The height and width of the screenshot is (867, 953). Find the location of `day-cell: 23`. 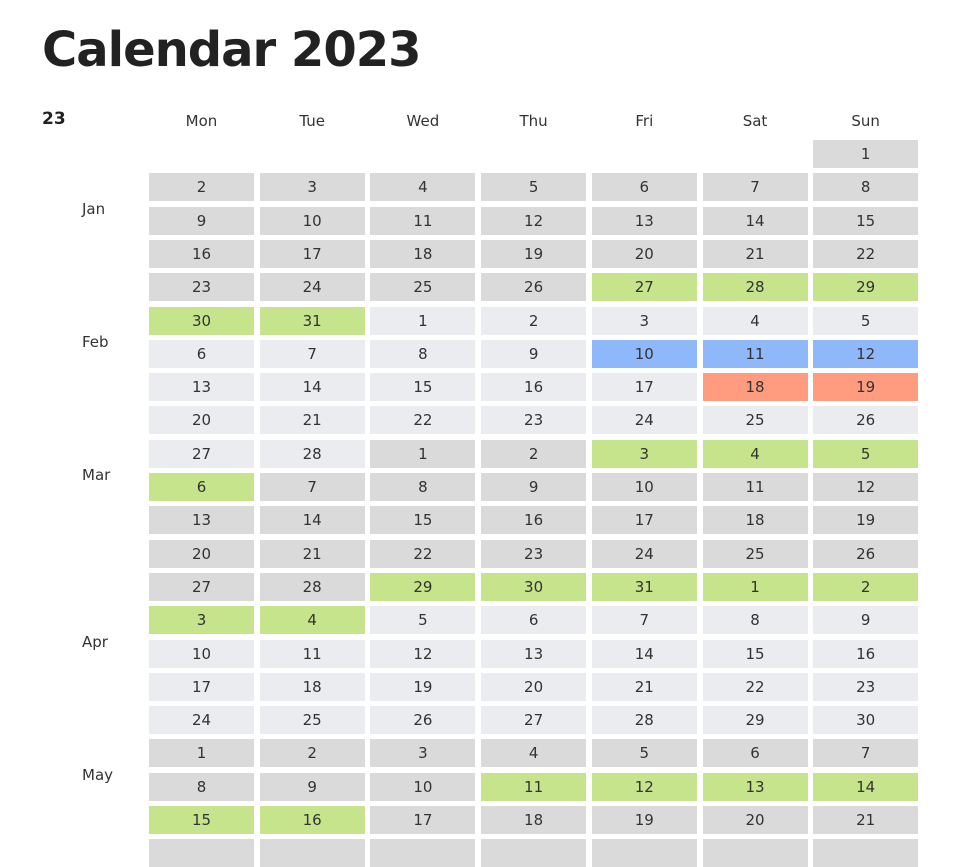

day-cell: 23 is located at coordinates (866, 686).